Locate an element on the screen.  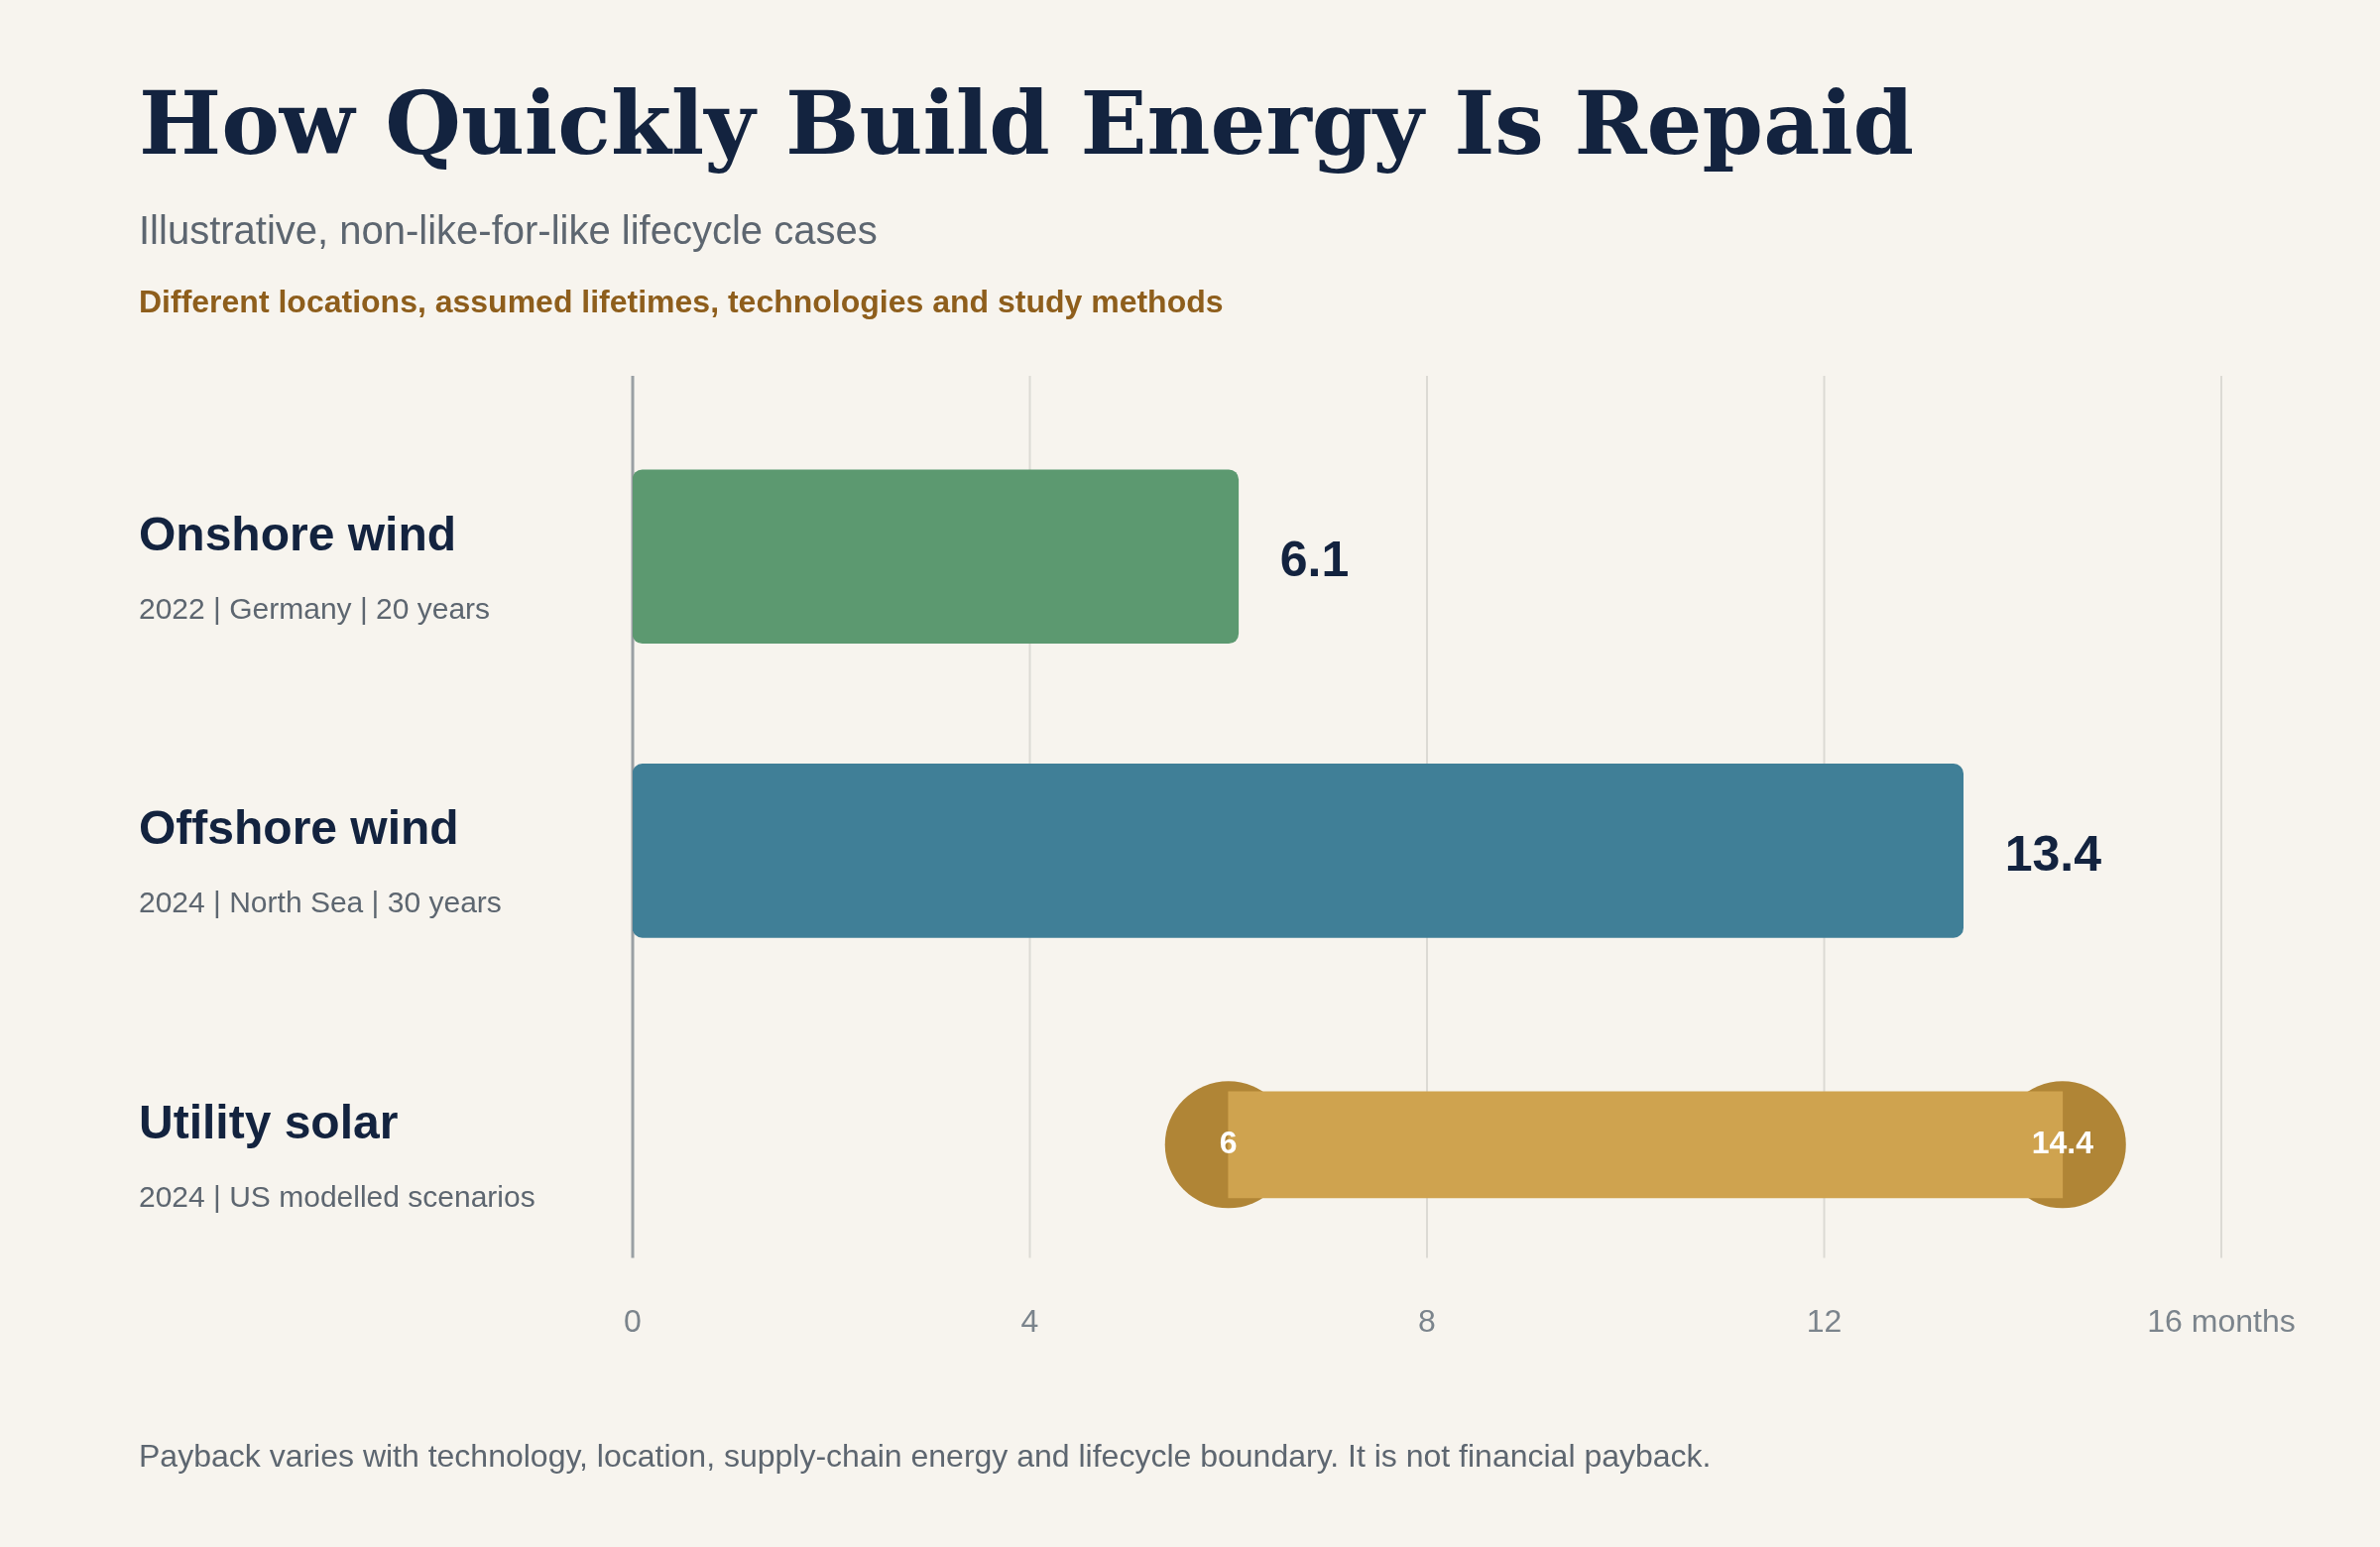
data-label: 6 is located at coordinates (1228, 1143).